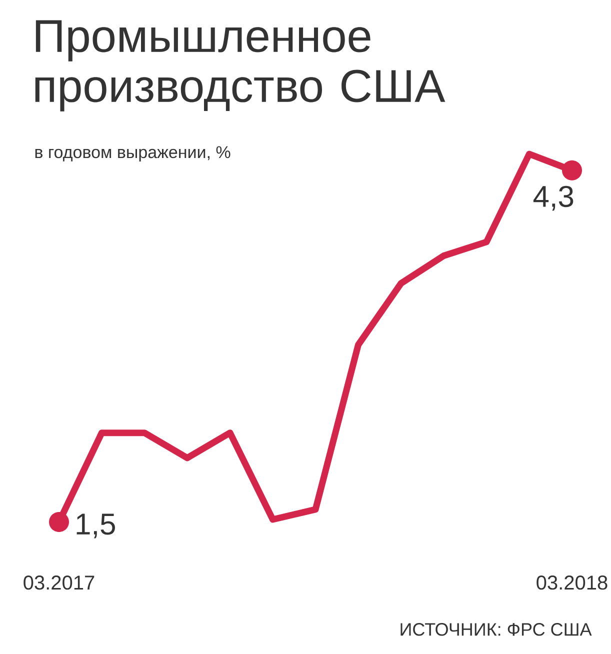  Describe the element at coordinates (58, 583) in the screenshot. I see `x-tick-label: 03.2017` at that location.